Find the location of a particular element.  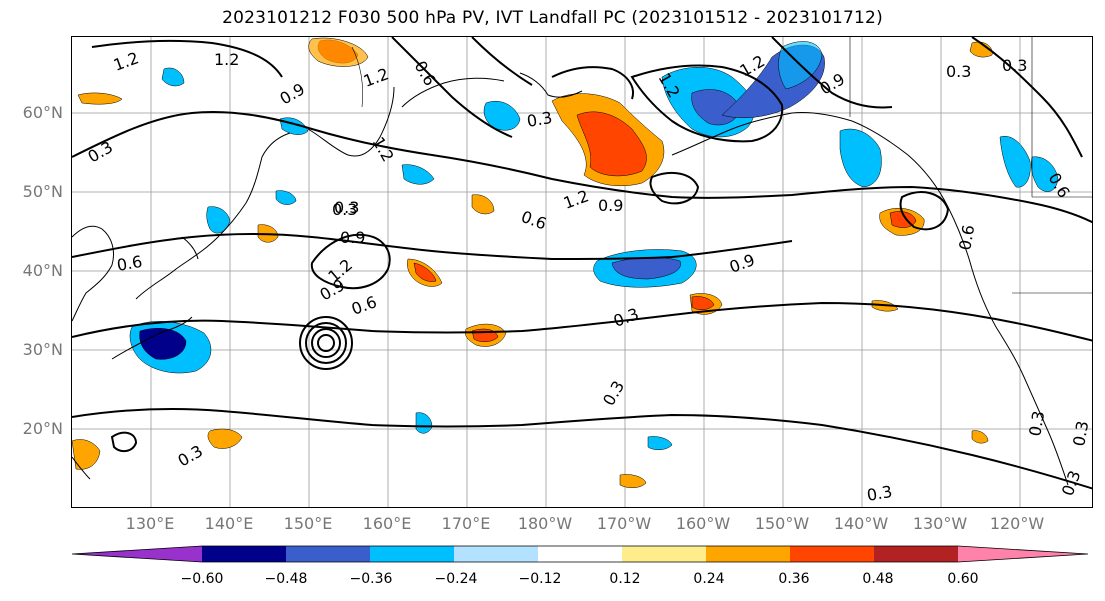

lon-label: 150°W is located at coordinates (782, 523).